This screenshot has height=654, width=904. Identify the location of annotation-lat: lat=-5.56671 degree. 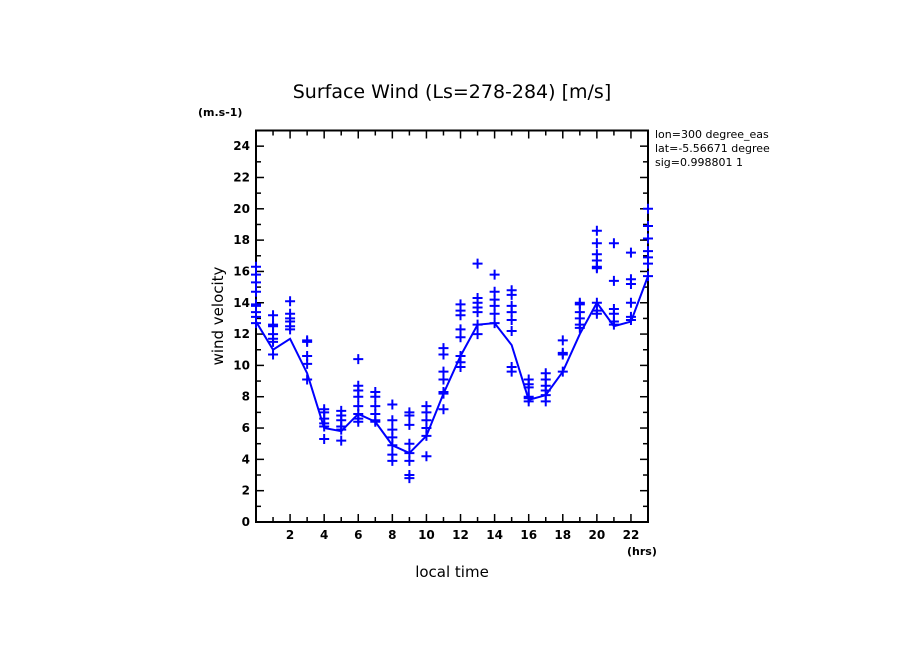
(712, 148).